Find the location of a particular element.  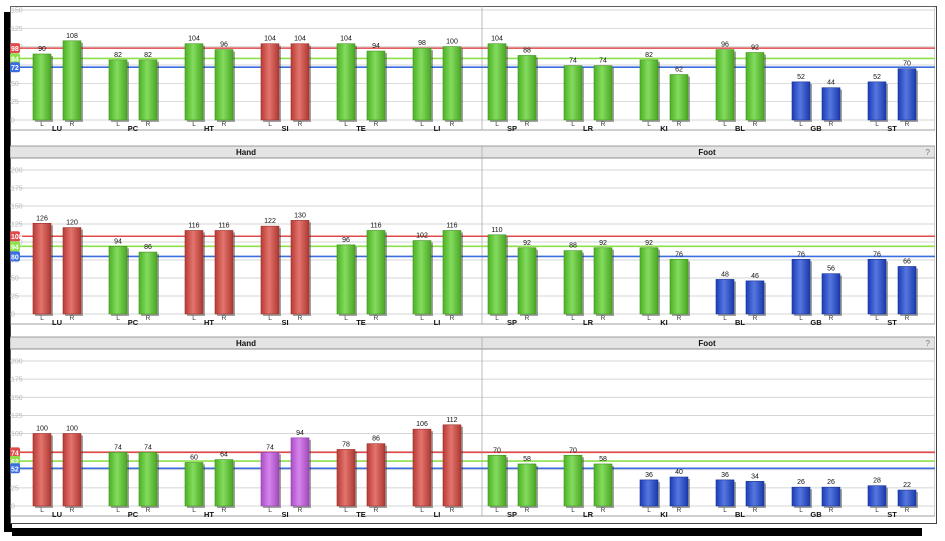

meridian-label-gb: GB is located at coordinates (816, 128).